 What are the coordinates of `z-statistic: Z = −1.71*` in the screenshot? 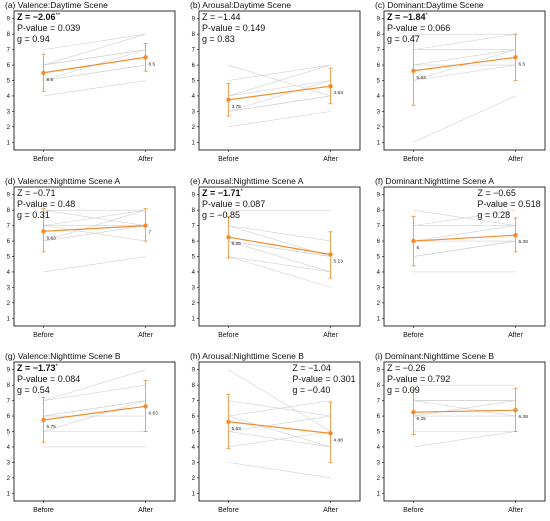 It's located at (223, 193).